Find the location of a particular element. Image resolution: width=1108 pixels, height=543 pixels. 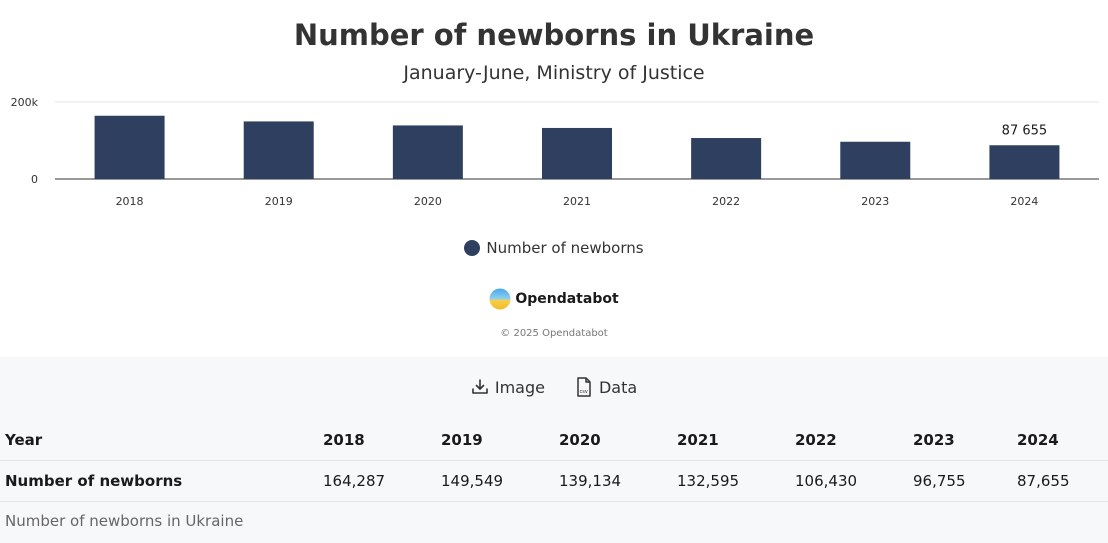

x-tick-label: 2020 is located at coordinates (428, 201).